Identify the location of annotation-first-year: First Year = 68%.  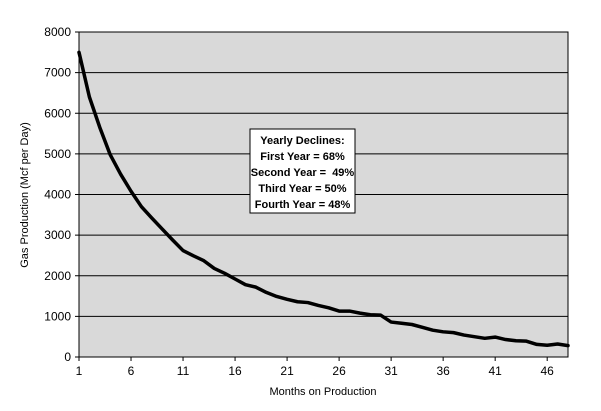
(302, 157).